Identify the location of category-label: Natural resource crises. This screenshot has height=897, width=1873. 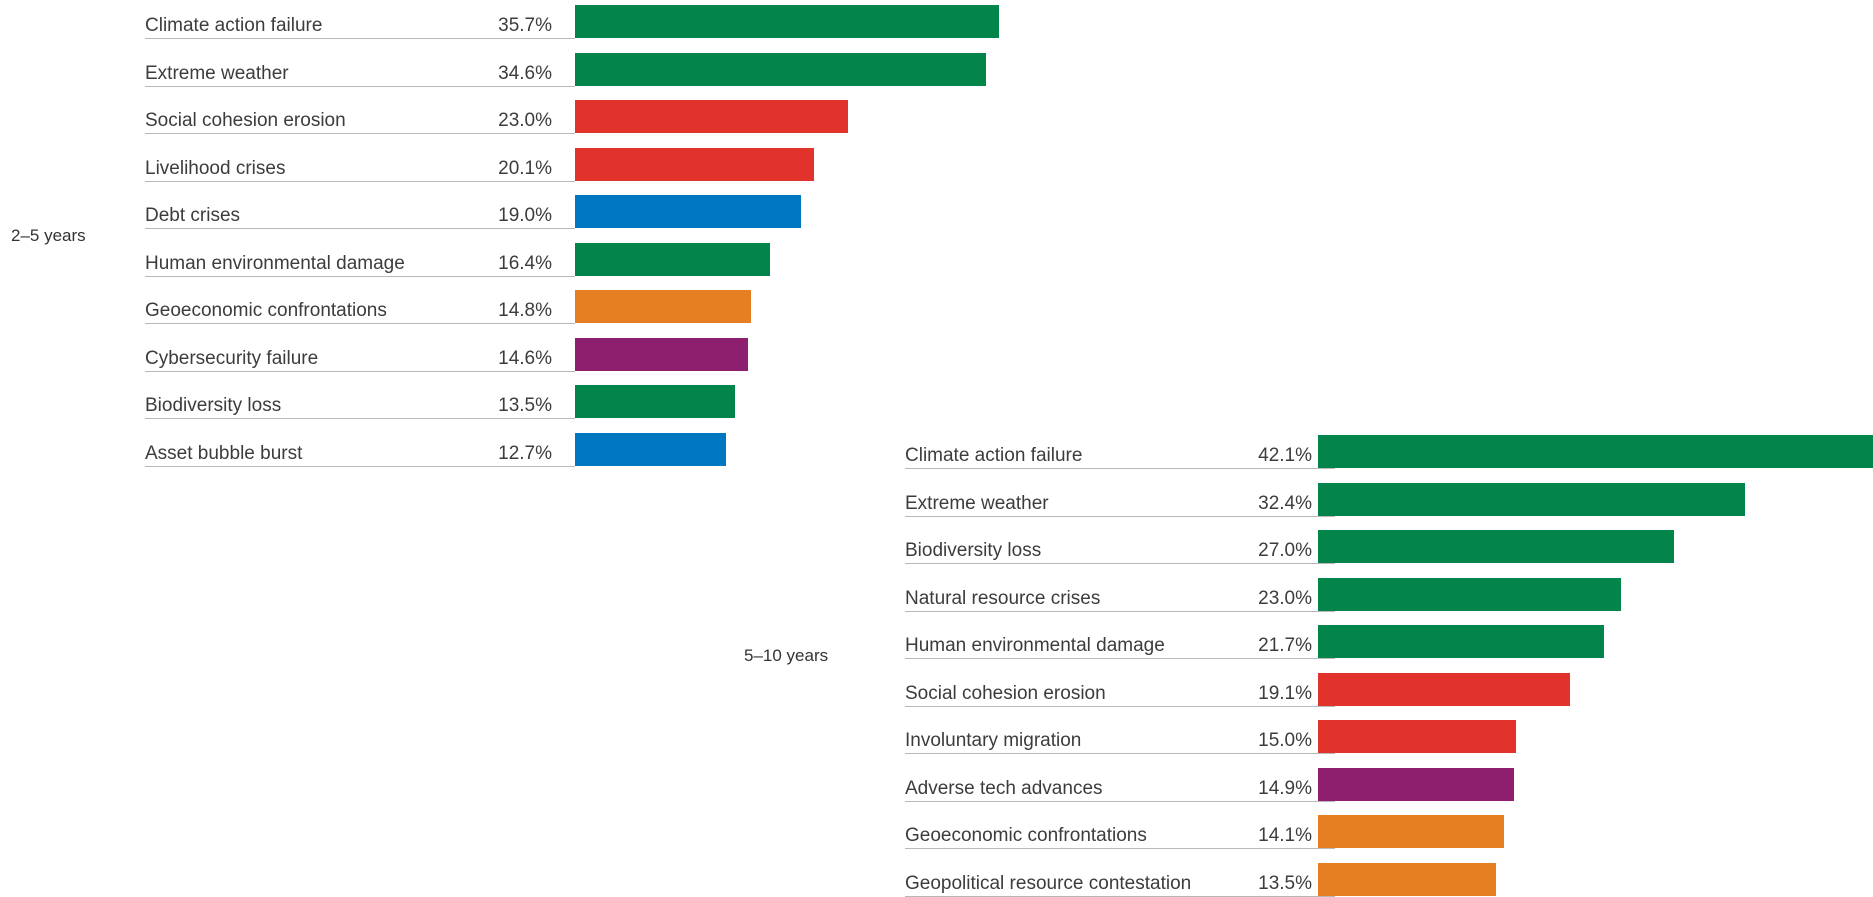
(1003, 598).